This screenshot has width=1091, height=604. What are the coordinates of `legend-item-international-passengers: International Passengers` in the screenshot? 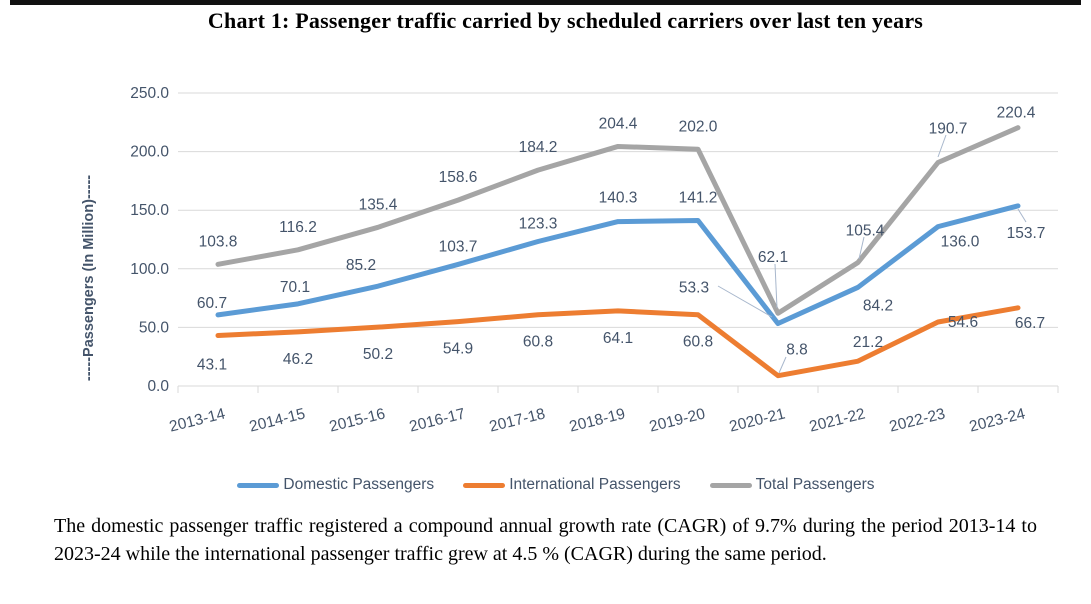 It's located at (572, 485).